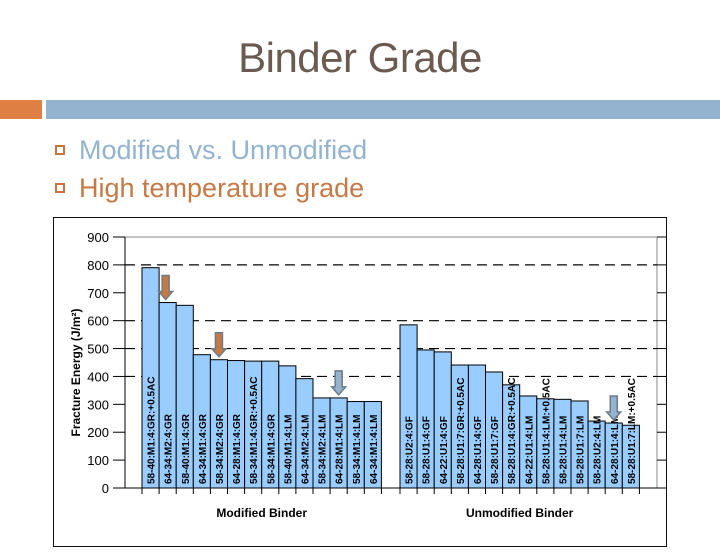  I want to click on accent-bar-orange, so click(21, 109).